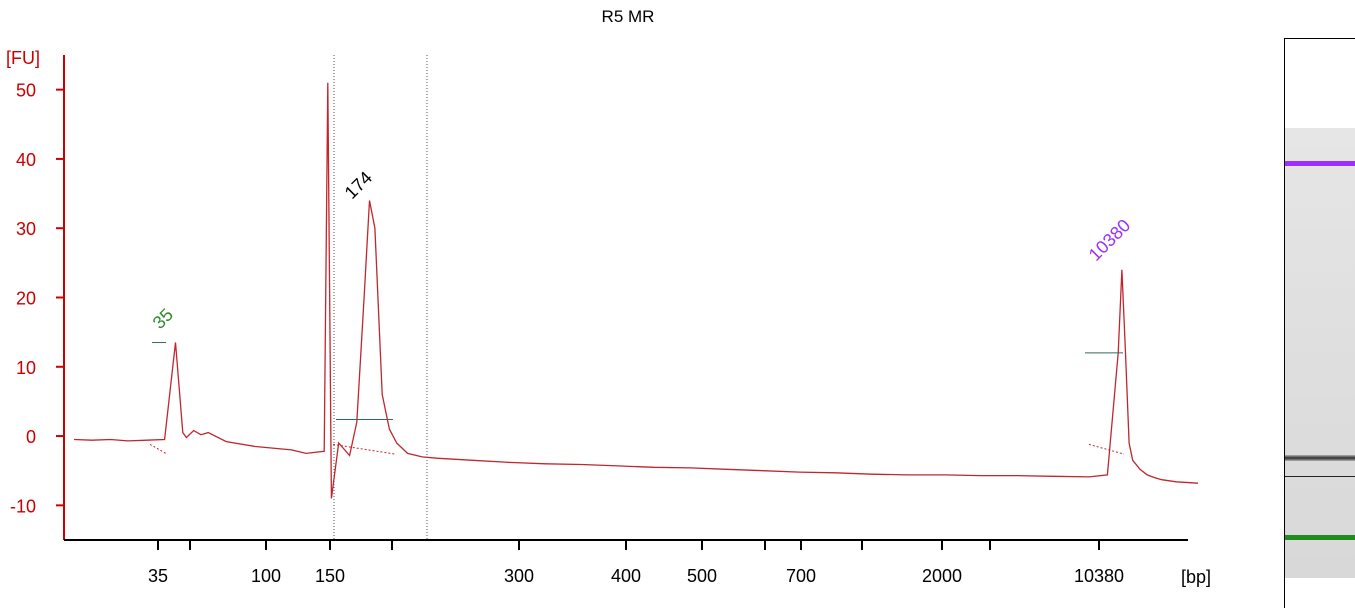 The width and height of the screenshot is (1355, 608). What do you see at coordinates (26, 160) in the screenshot?
I see `y-tick-label: 40` at bounding box center [26, 160].